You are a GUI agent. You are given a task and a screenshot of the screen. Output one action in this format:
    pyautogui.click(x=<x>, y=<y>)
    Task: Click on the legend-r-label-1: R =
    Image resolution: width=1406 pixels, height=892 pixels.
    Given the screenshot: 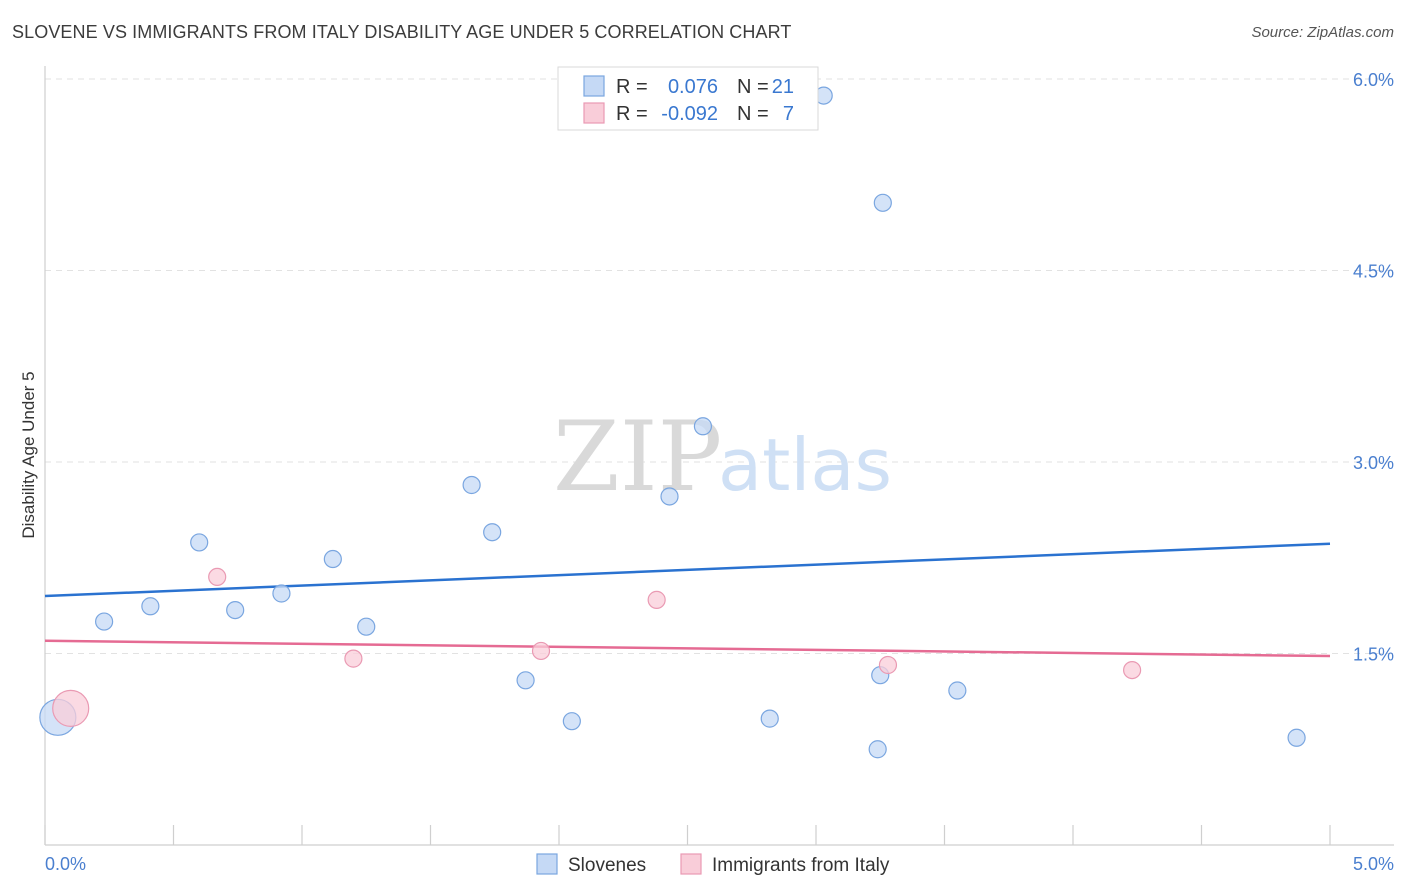 What is the action you would take?
    pyautogui.click(x=632, y=87)
    